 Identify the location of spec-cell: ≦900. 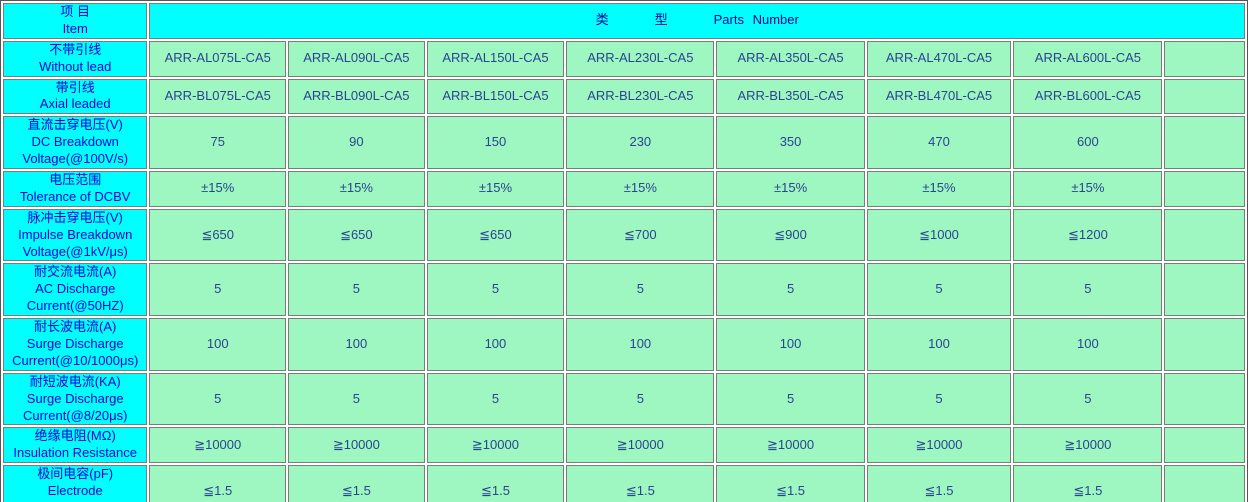
(790, 235).